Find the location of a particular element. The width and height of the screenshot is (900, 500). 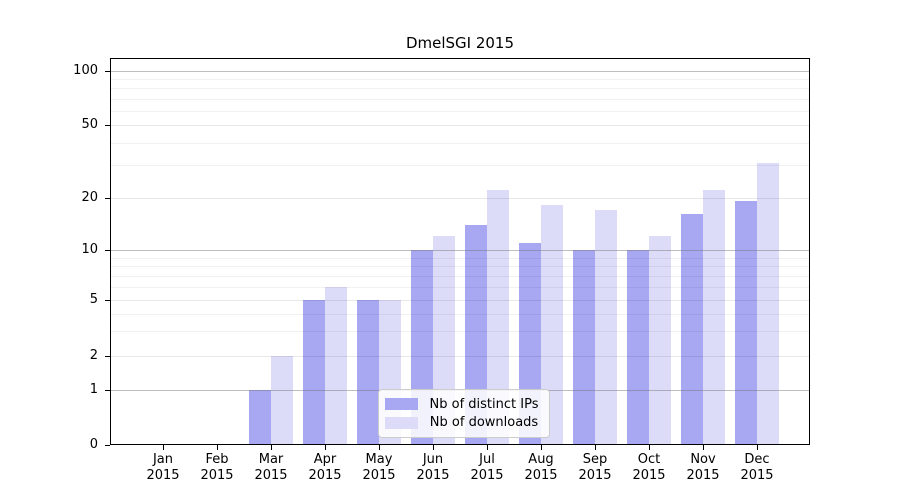

x-tick-label-jul: Jul 2015 is located at coordinates (487, 467).